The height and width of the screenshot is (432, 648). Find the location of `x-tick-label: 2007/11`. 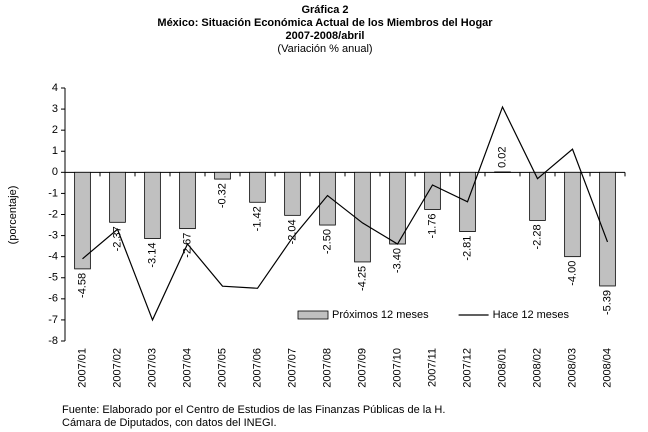

x-tick-label: 2007/11 is located at coordinates (432, 367).